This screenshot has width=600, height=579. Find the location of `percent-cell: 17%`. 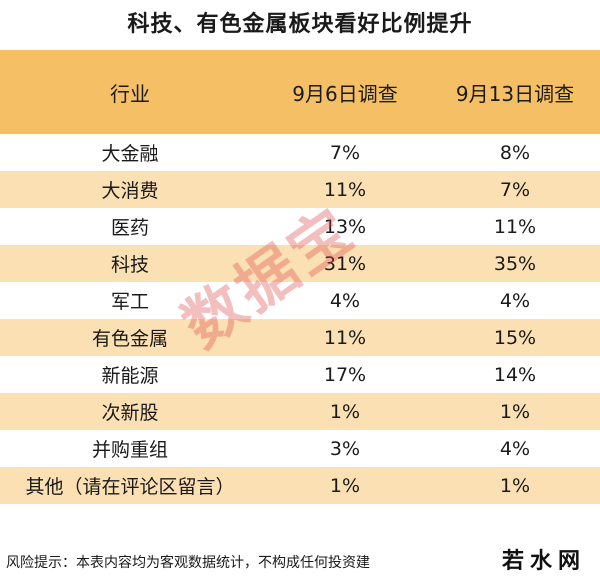

percent-cell: 17% is located at coordinates (345, 374).